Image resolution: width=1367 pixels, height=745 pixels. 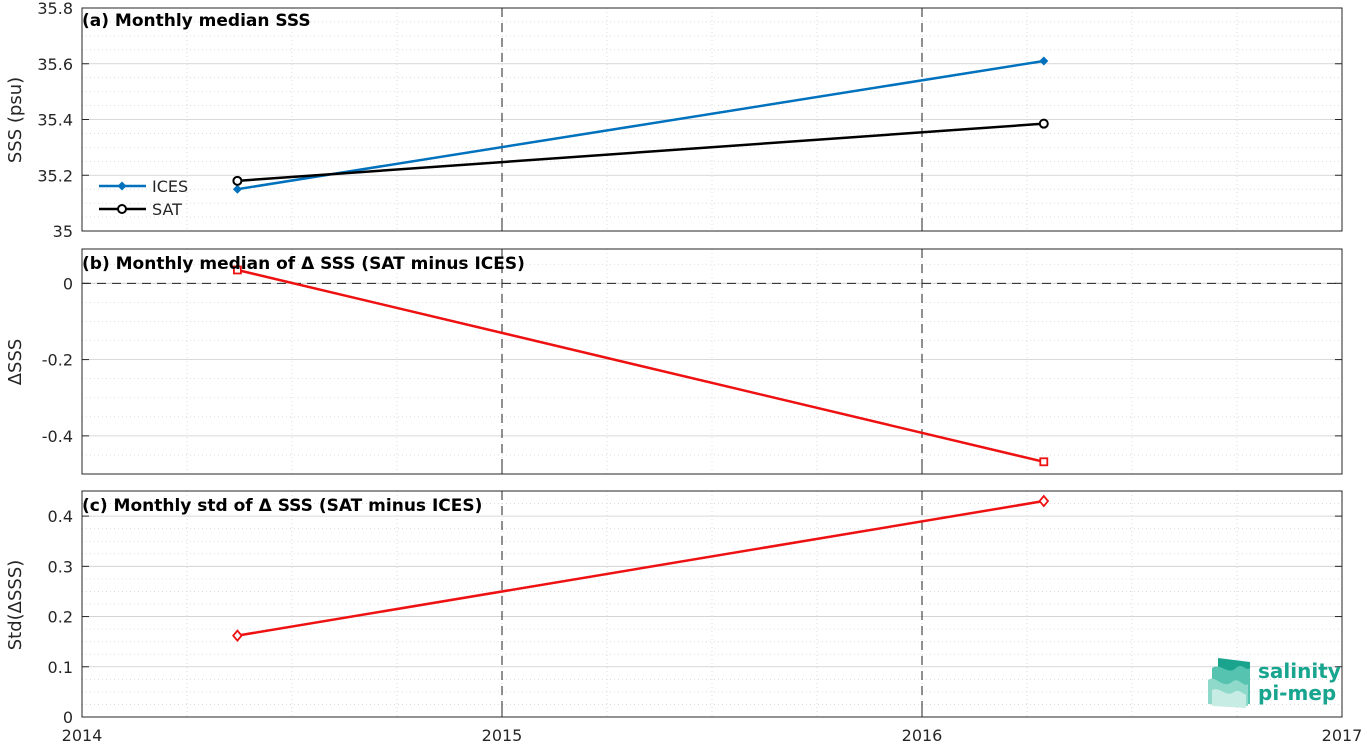 I want to click on salinity-pi-mep-logo: salinity pi-mep, so click(x=1274, y=683).